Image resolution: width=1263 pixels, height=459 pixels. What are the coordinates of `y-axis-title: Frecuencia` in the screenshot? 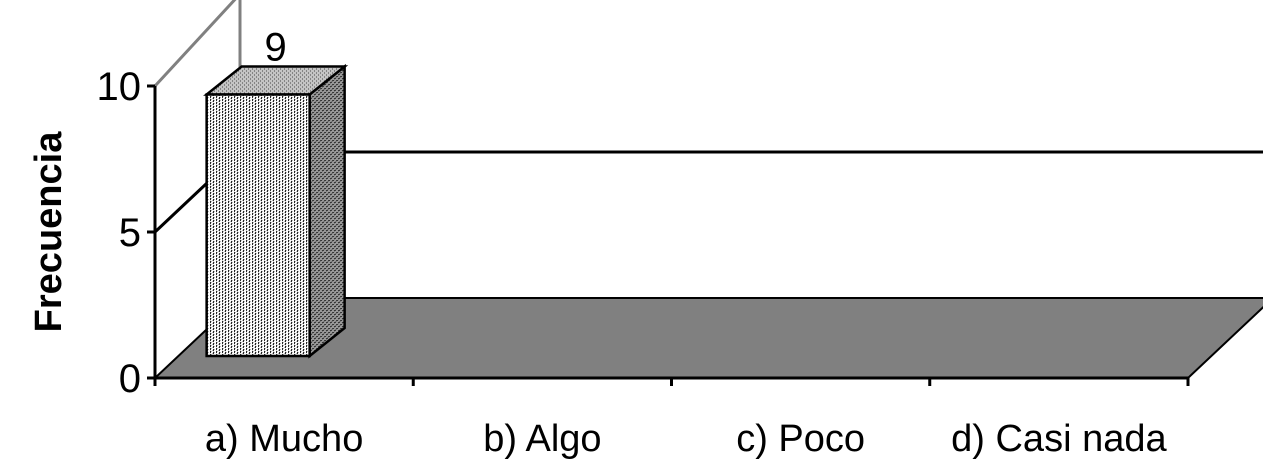 It's located at (49, 232).